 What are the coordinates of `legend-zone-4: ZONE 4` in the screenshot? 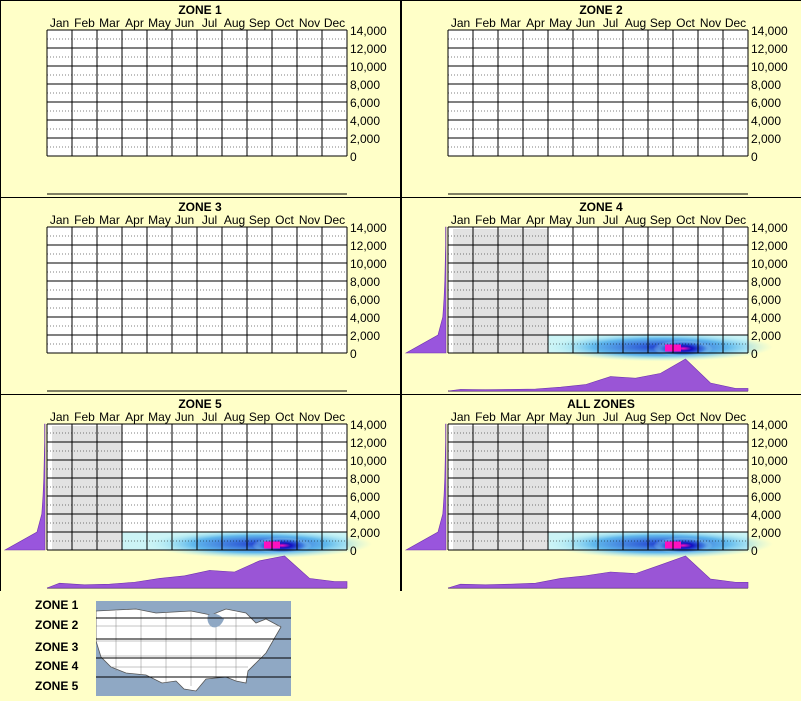 It's located at (57, 666).